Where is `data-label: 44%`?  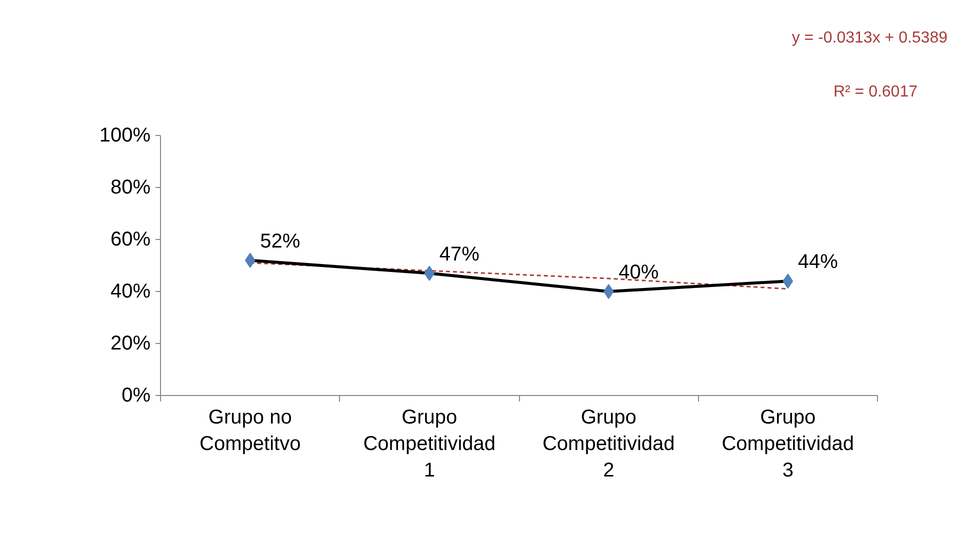 data-label: 44% is located at coordinates (818, 262).